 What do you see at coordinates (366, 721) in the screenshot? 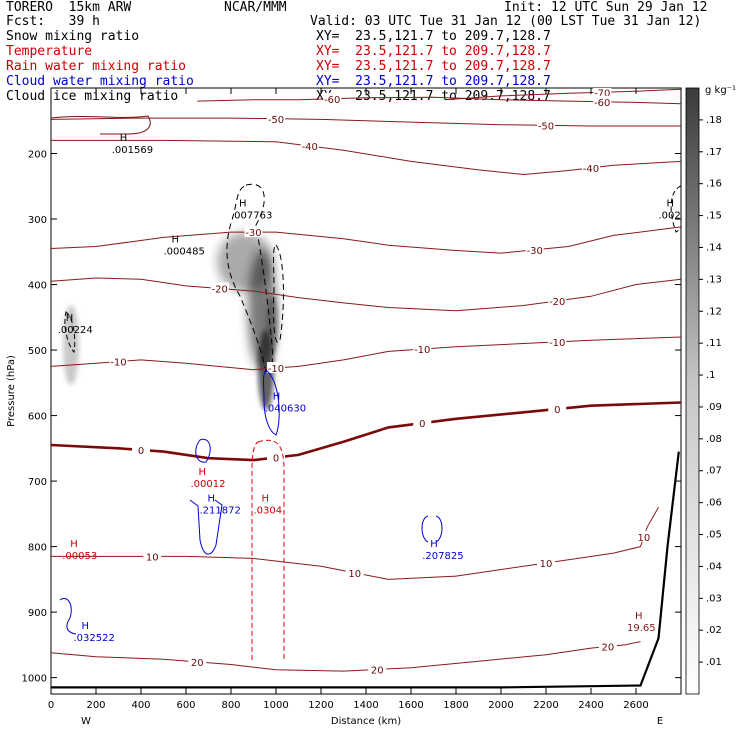
I see `x-axis-label: Distance (km)` at bounding box center [366, 721].